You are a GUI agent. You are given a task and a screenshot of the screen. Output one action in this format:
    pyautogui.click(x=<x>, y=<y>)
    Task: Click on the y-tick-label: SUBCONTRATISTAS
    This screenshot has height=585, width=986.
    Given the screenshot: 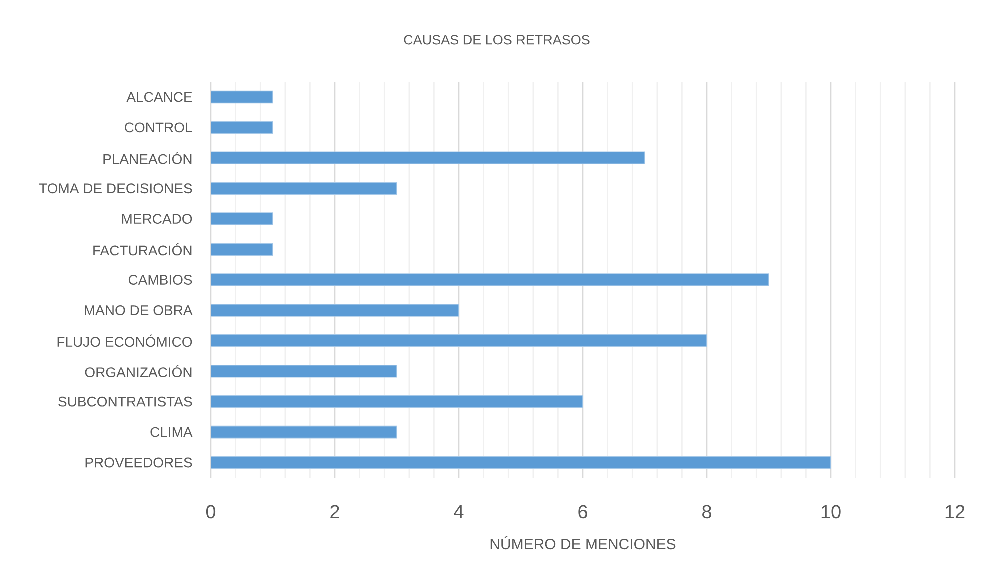 What is the action you would take?
    pyautogui.click(x=125, y=401)
    